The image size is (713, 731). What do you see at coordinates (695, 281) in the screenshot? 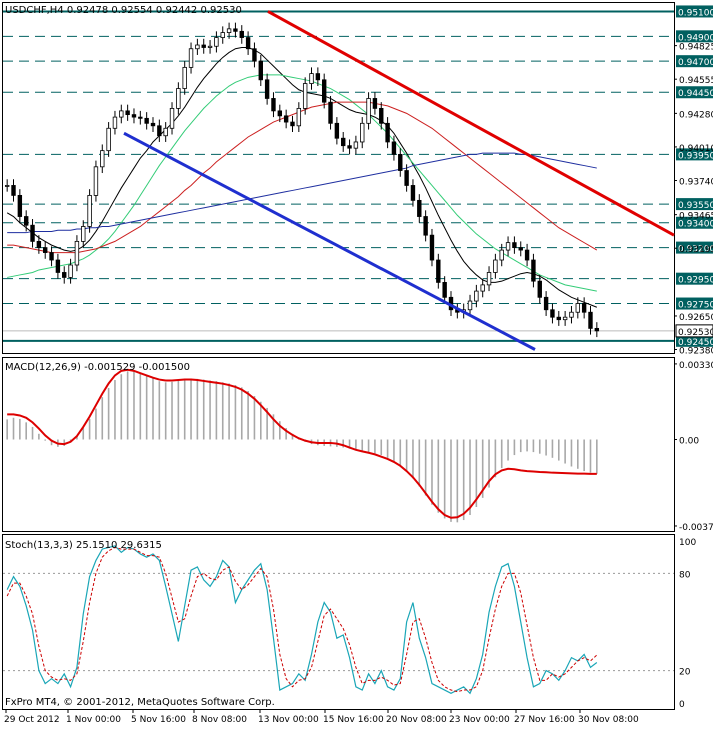
I see `price-level-label: 0.92950` at bounding box center [695, 281].